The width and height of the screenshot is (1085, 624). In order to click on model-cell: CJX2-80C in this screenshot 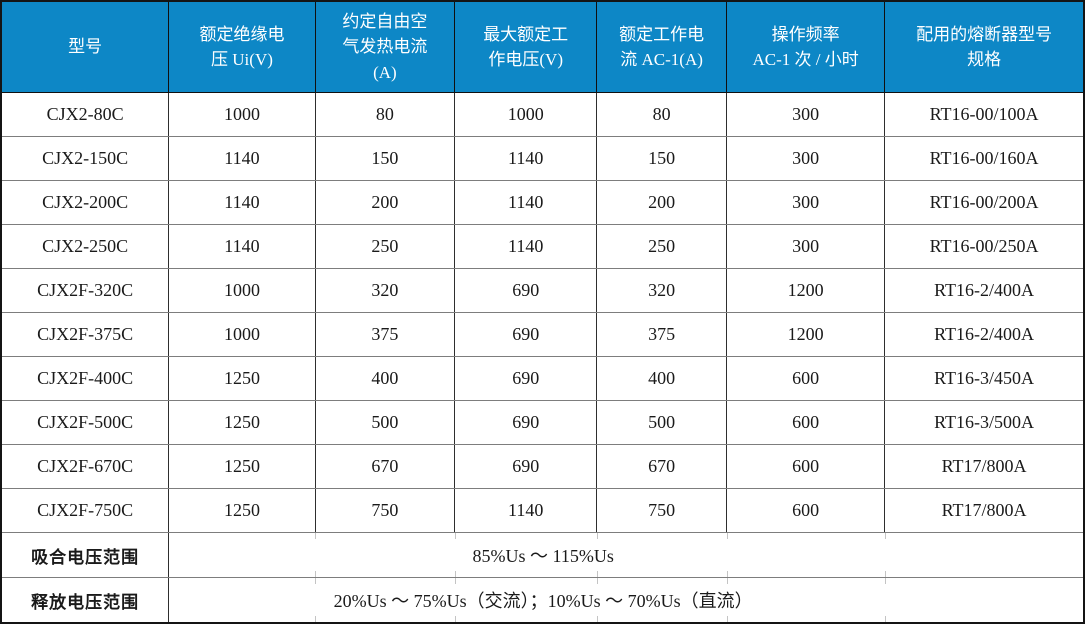, I will do `click(85, 114)`.